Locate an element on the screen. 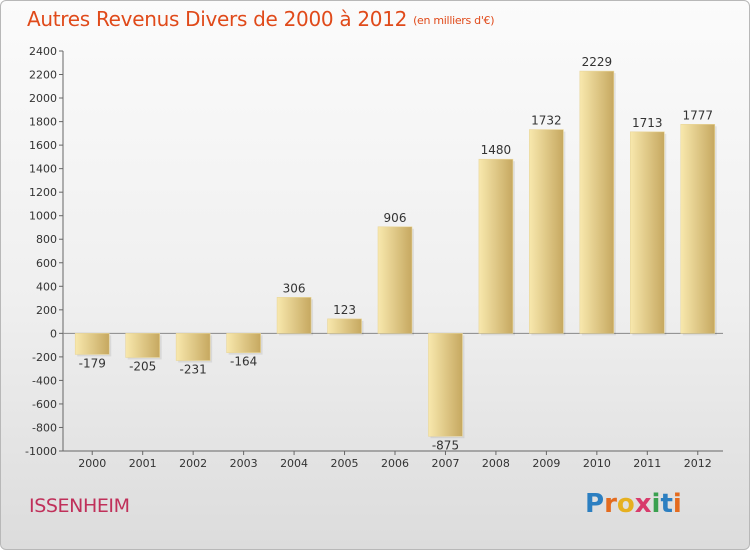  data-label: 1732 is located at coordinates (546, 121).